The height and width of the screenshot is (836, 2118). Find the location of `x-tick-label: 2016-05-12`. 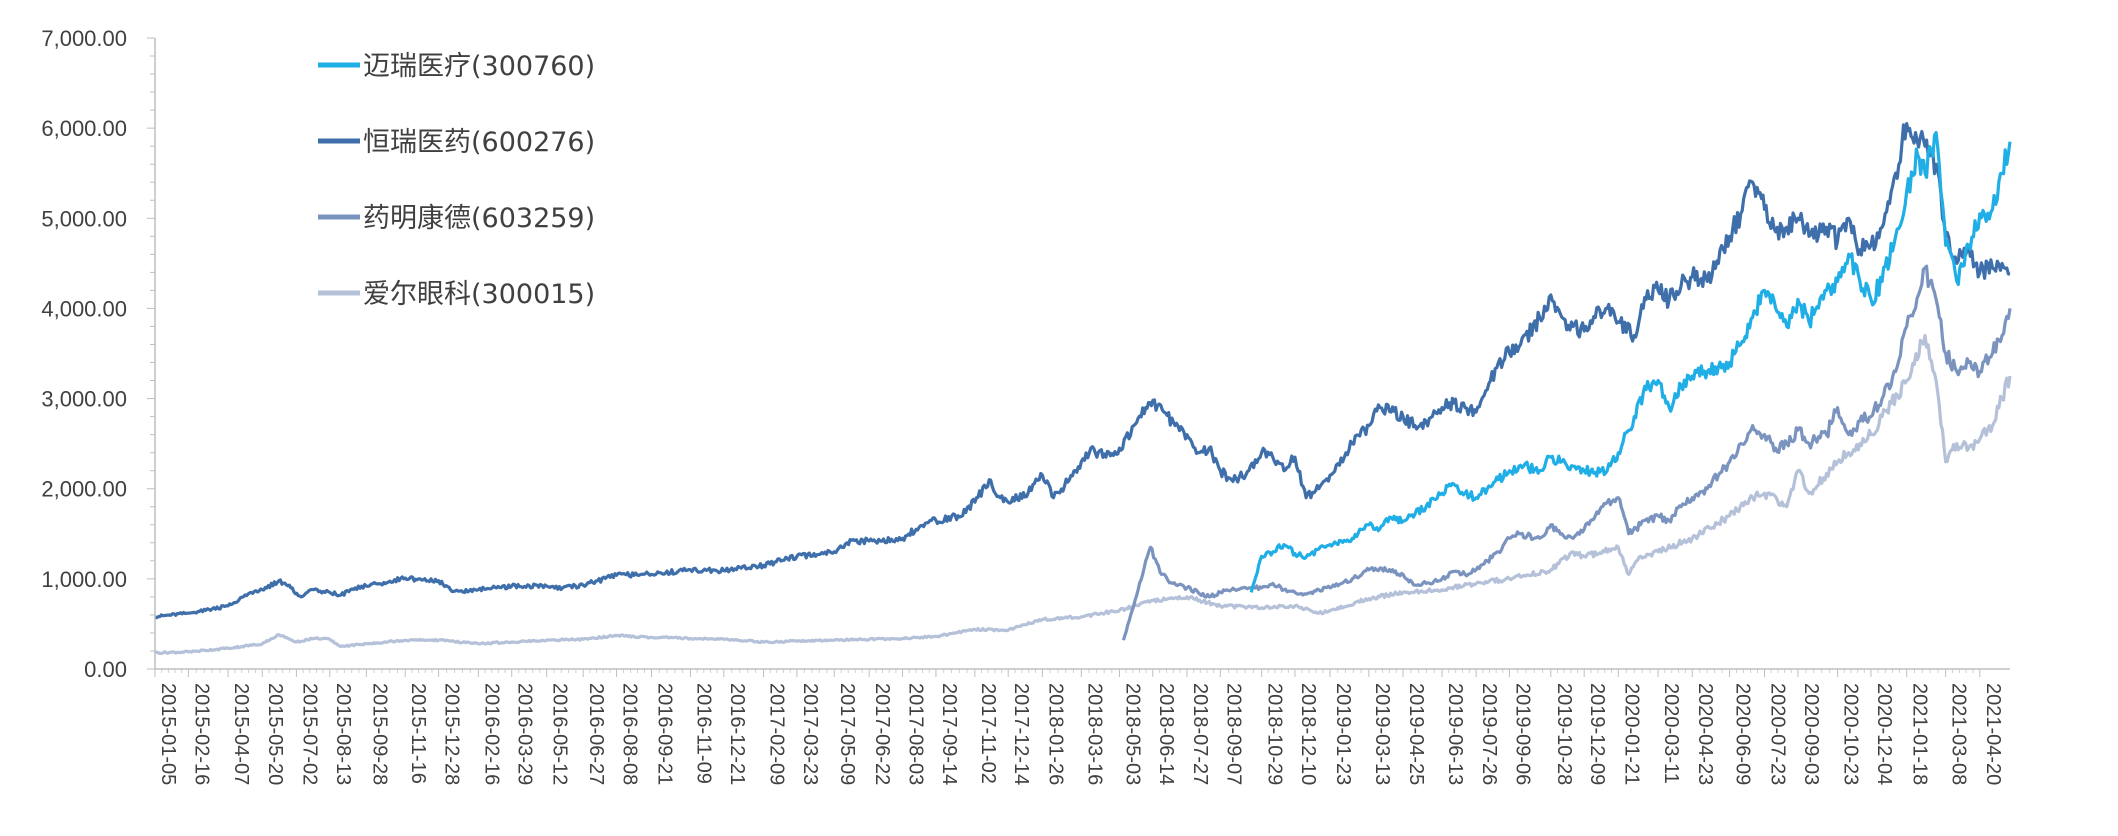

x-tick-label: 2016-05-12 is located at coordinates (560, 734).